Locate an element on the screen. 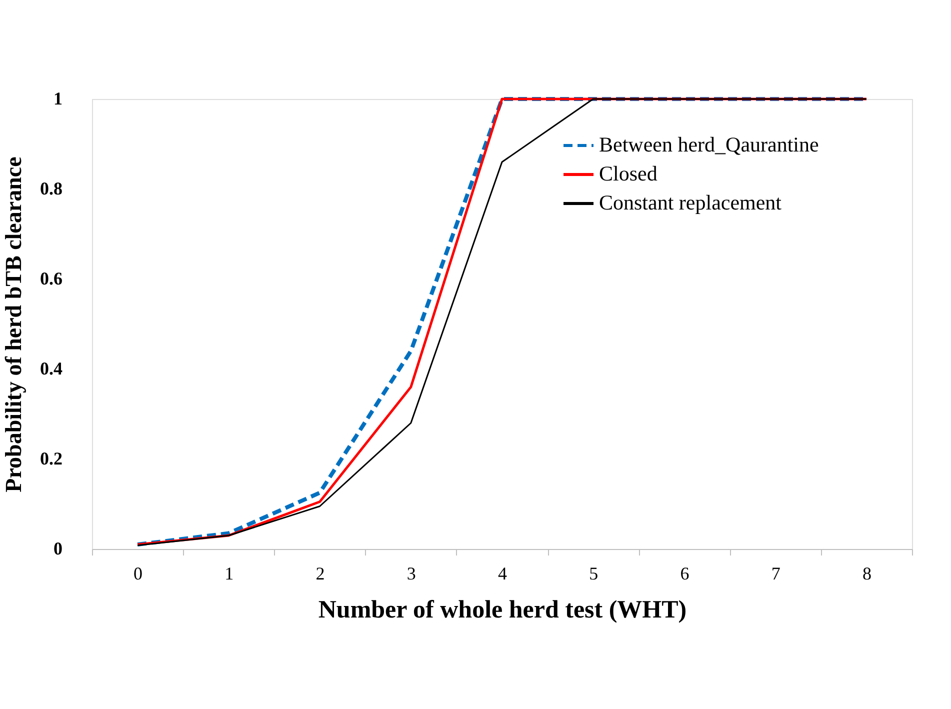 The image size is (951, 709). legend-label: Closed is located at coordinates (628, 174).